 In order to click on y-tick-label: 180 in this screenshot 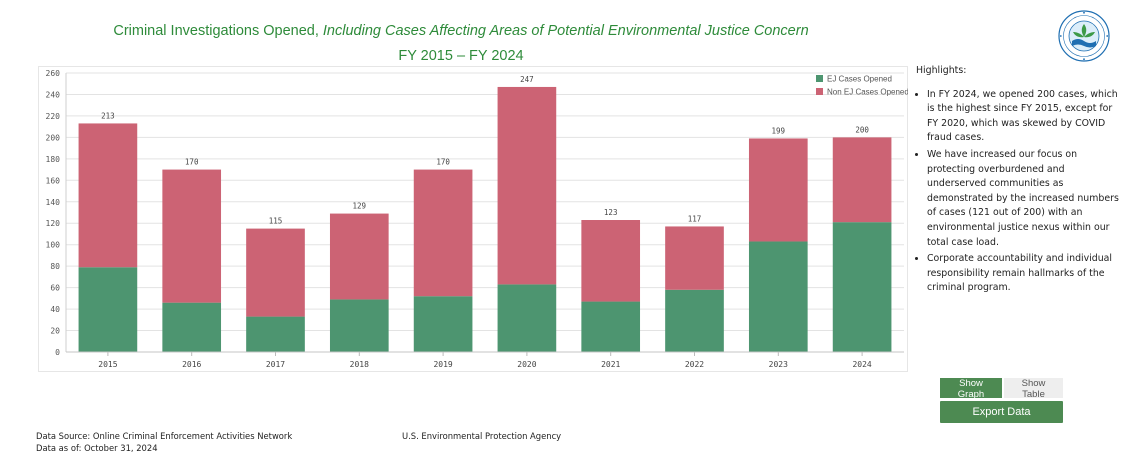, I will do `click(53, 159)`.